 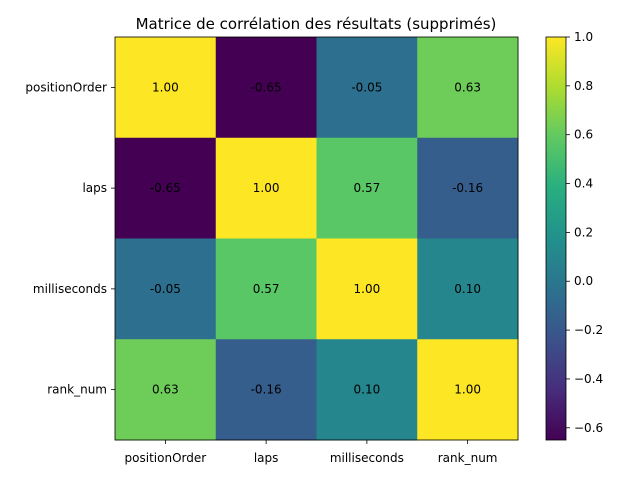 What do you see at coordinates (583, 184) in the screenshot?
I see `colorbar-tick-label: 0.4` at bounding box center [583, 184].